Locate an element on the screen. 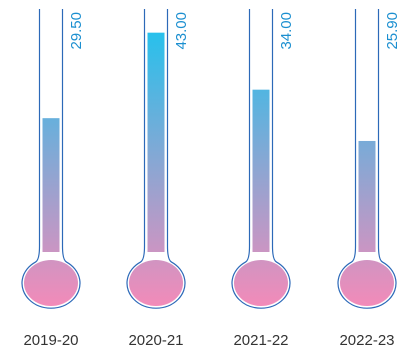  category-label-2022-23: 2022-23 is located at coordinates (366, 340).